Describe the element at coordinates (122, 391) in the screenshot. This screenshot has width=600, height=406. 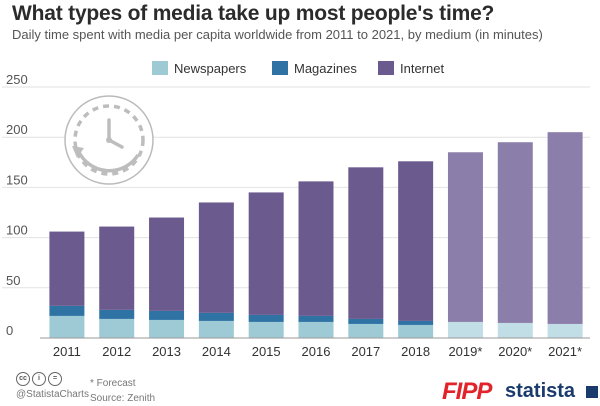
I see `footer-notes: * Forecast Source: Zenith` at that location.